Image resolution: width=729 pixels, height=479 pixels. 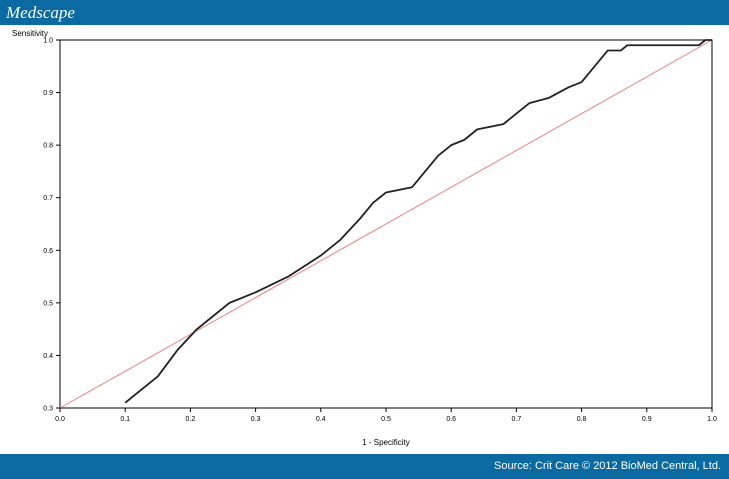 I want to click on x-tick-label: 0.4, so click(x=321, y=419).